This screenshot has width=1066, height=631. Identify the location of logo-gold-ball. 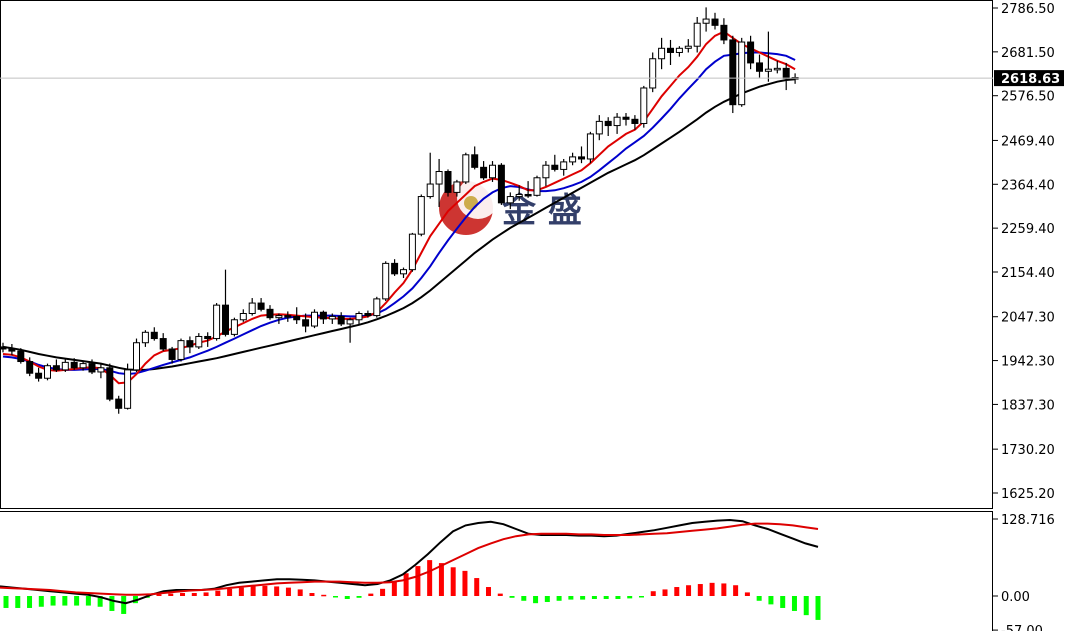
(471, 203).